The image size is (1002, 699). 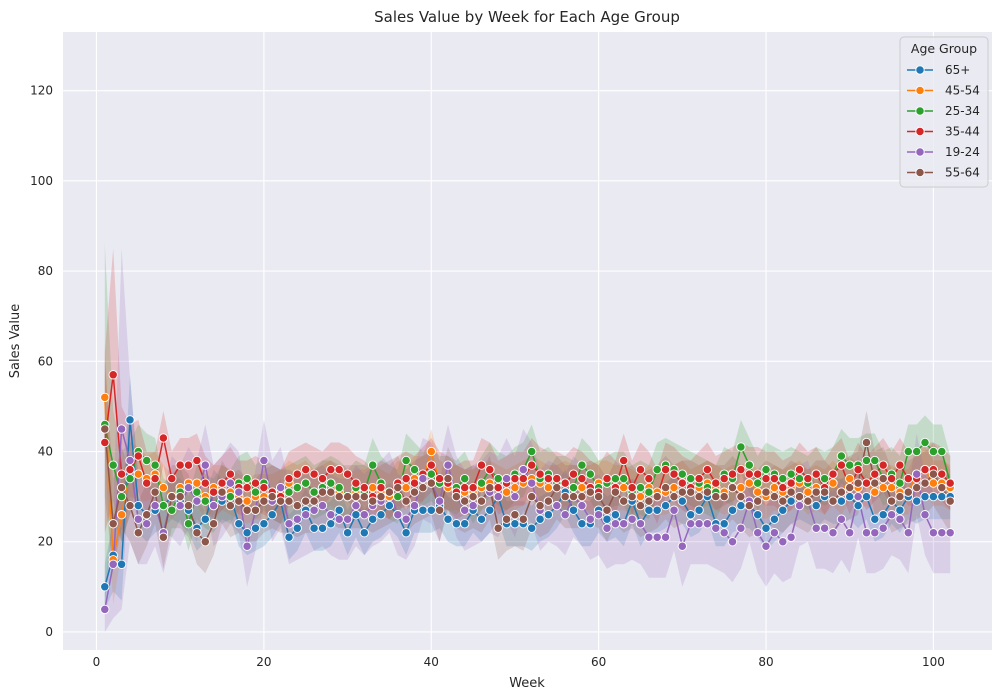 What do you see at coordinates (263, 662) in the screenshot?
I see `x-tick-label: 20` at bounding box center [263, 662].